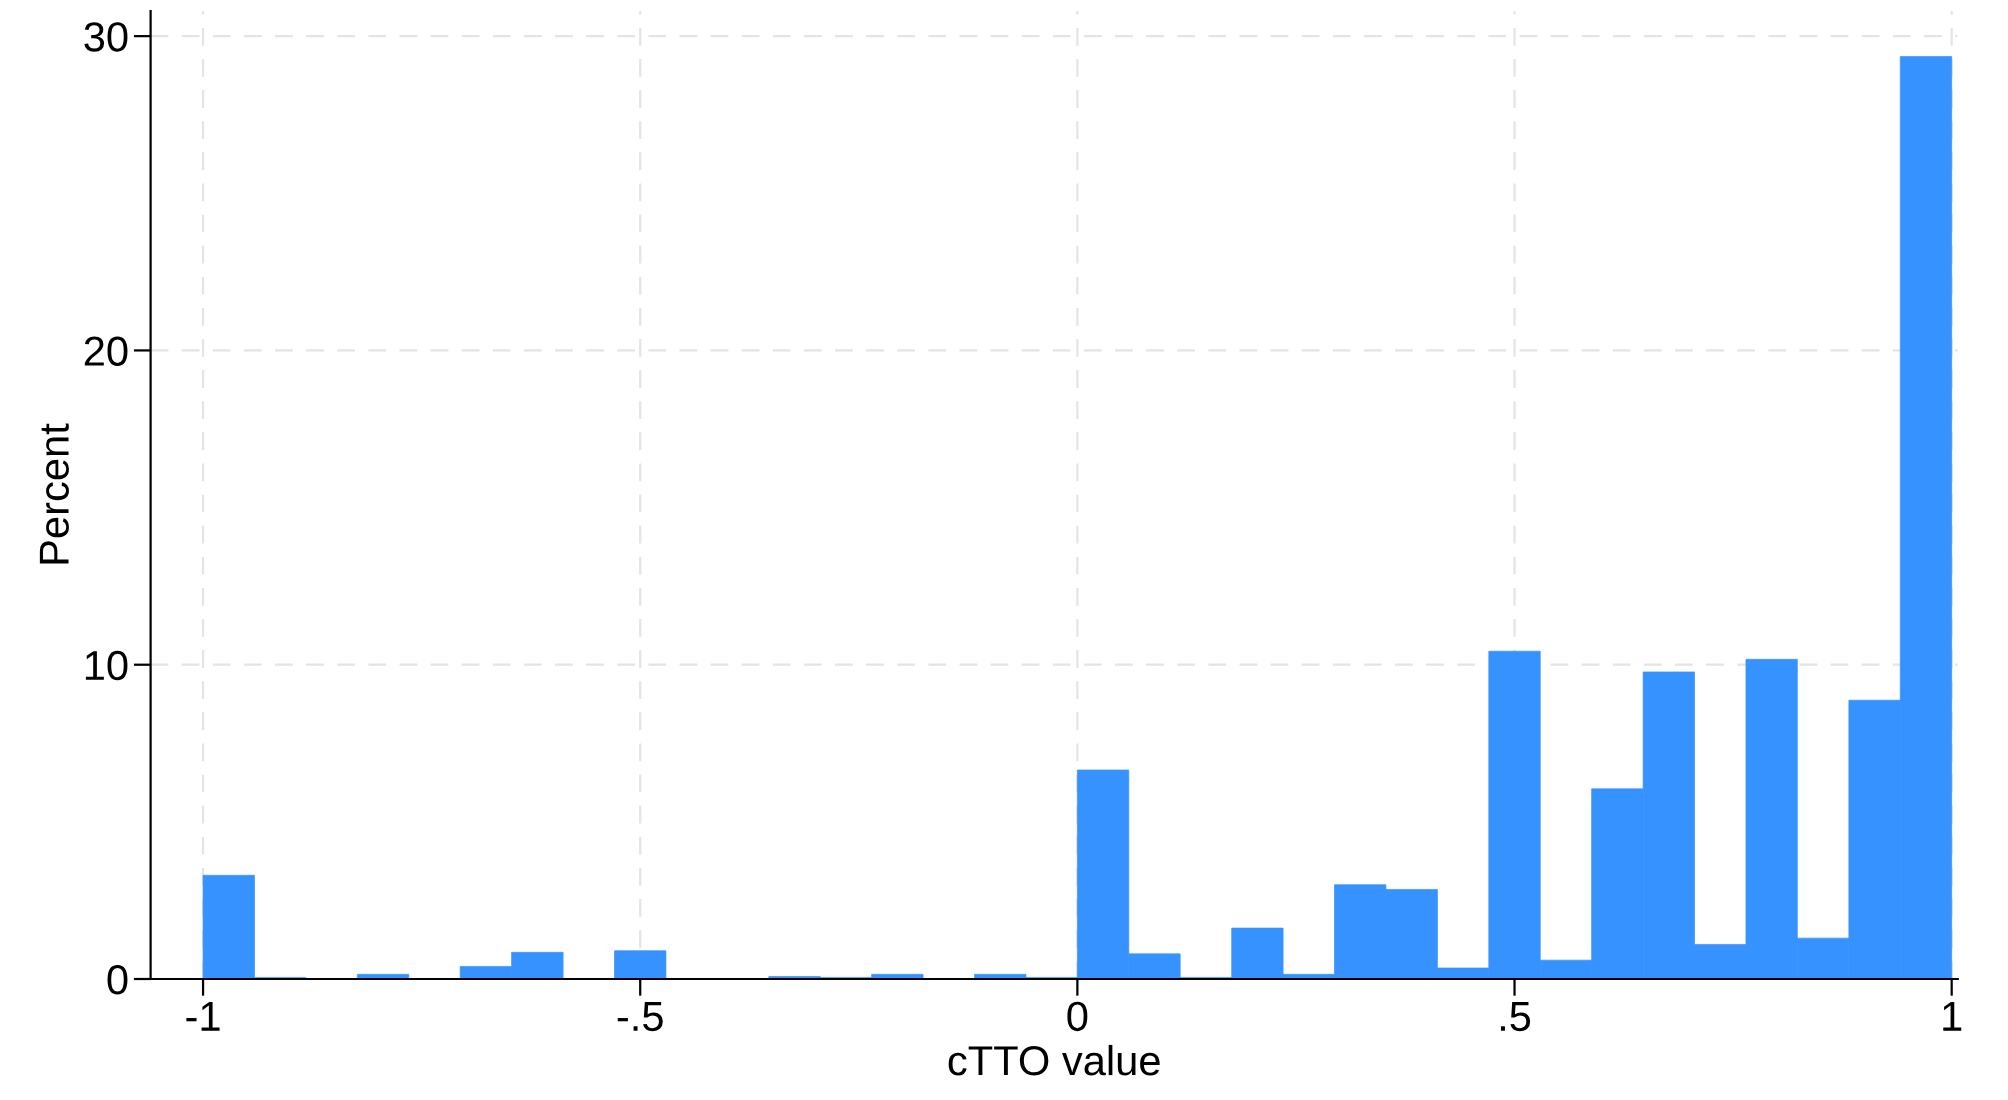 This screenshot has width=2008, height=1100. What do you see at coordinates (1952, 1016) in the screenshot?
I see `x-tick-label: 1` at bounding box center [1952, 1016].